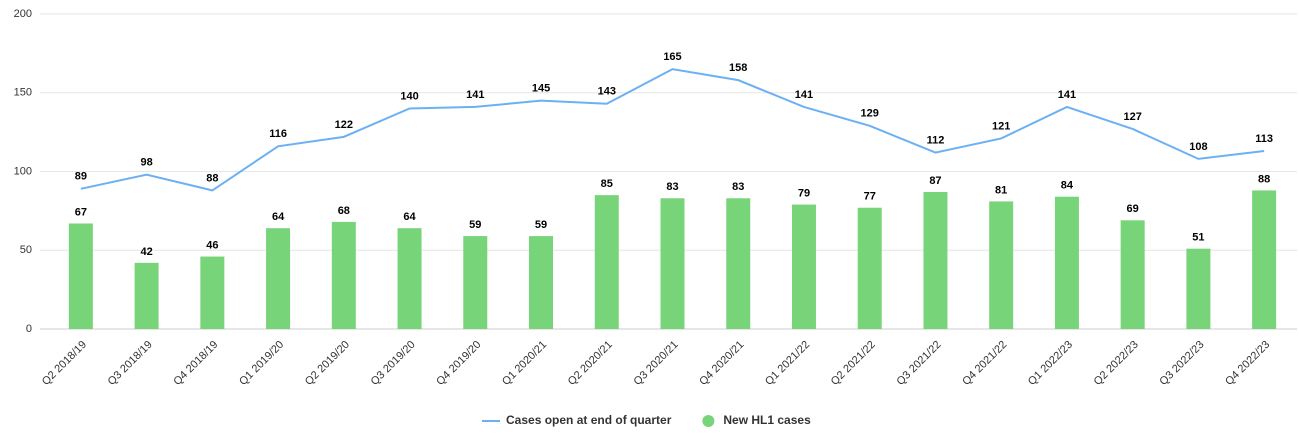 This screenshot has width=1299, height=435. Describe the element at coordinates (344, 211) in the screenshot. I see `data-label: 68` at that location.